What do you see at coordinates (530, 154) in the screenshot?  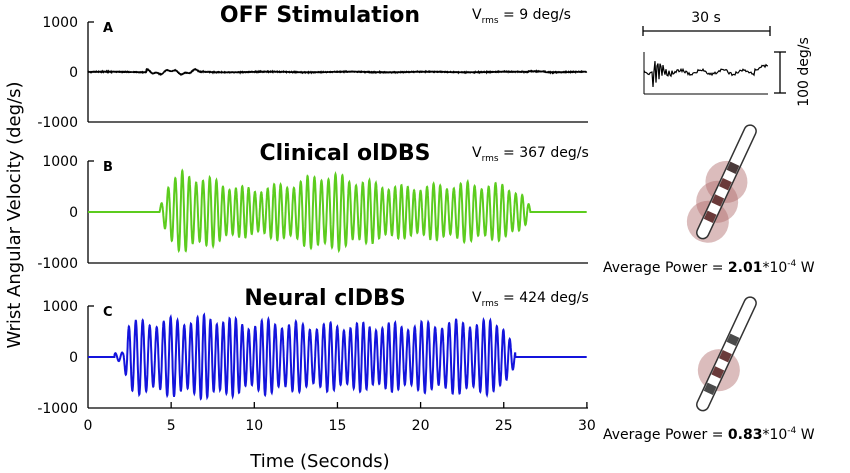 I see `vrms-label: Vrms = 367 deg/s` at bounding box center [530, 154].